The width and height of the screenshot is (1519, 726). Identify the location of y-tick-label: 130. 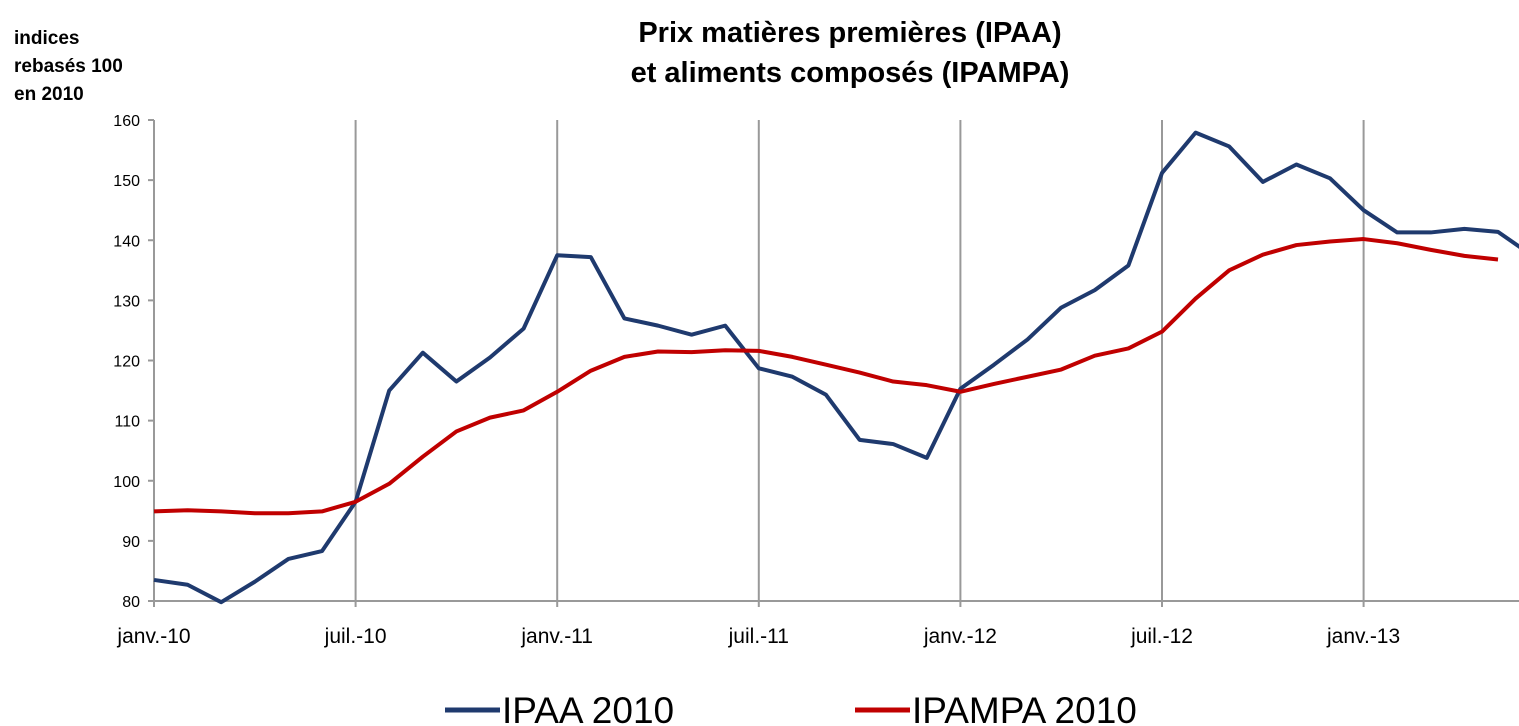
(126, 301).